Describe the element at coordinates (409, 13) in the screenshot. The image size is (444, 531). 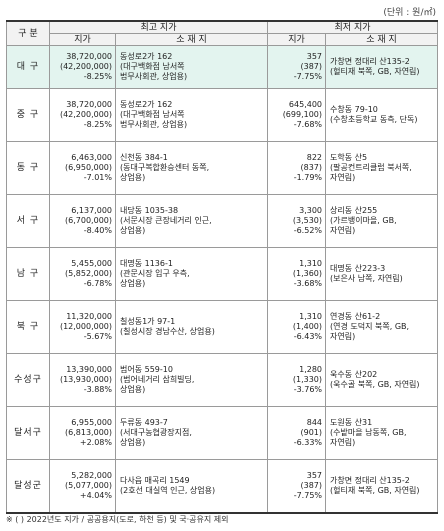
I see `unit-label: (단위 : 원/㎡)` at that location.